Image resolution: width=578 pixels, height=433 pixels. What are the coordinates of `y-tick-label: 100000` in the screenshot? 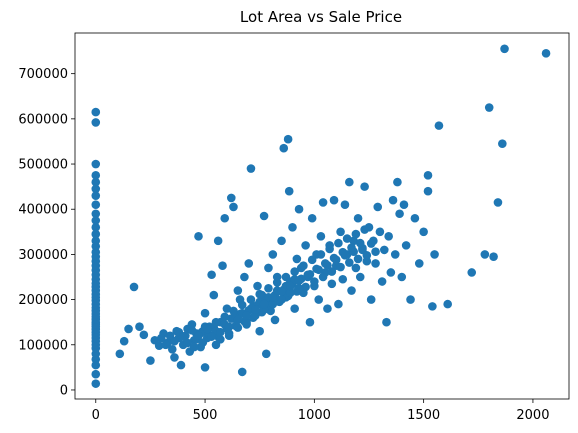 It's located at (43, 345).